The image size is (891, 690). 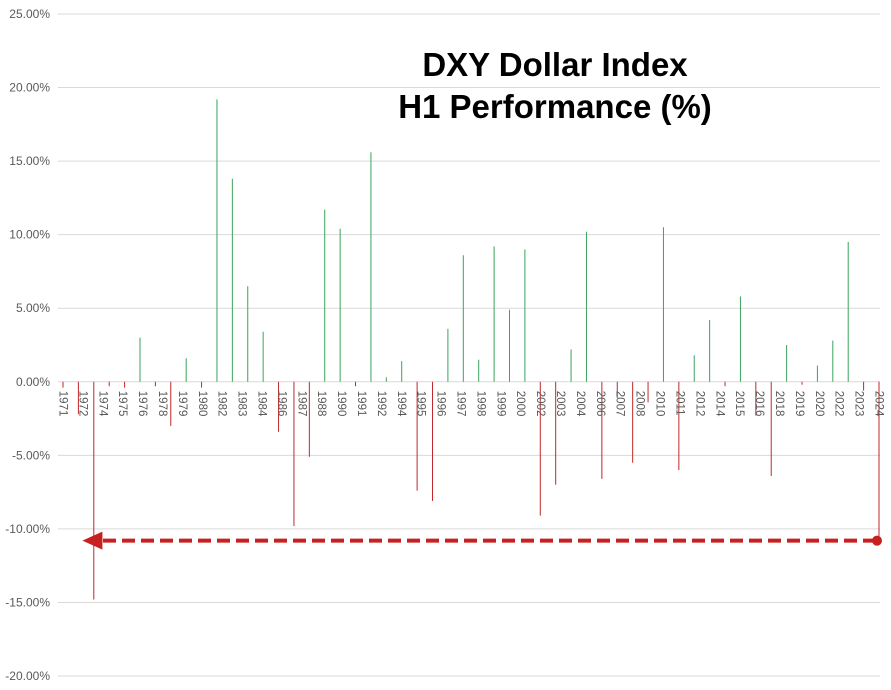 I want to click on chart-title: DXY Dollar Index H1 Performance (%), so click(x=555, y=86).